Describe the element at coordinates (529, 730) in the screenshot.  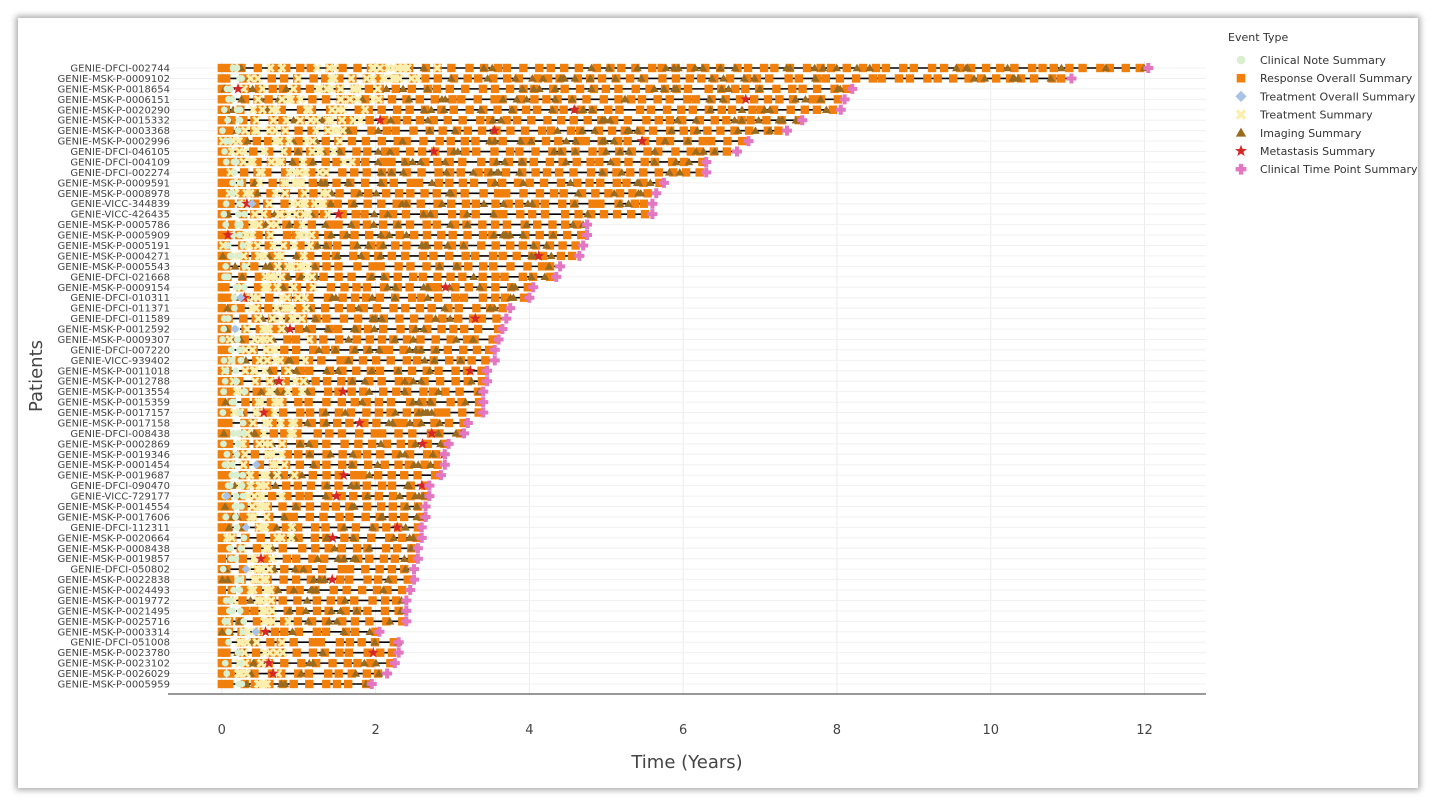
I see `x-tick-label: 4` at that location.